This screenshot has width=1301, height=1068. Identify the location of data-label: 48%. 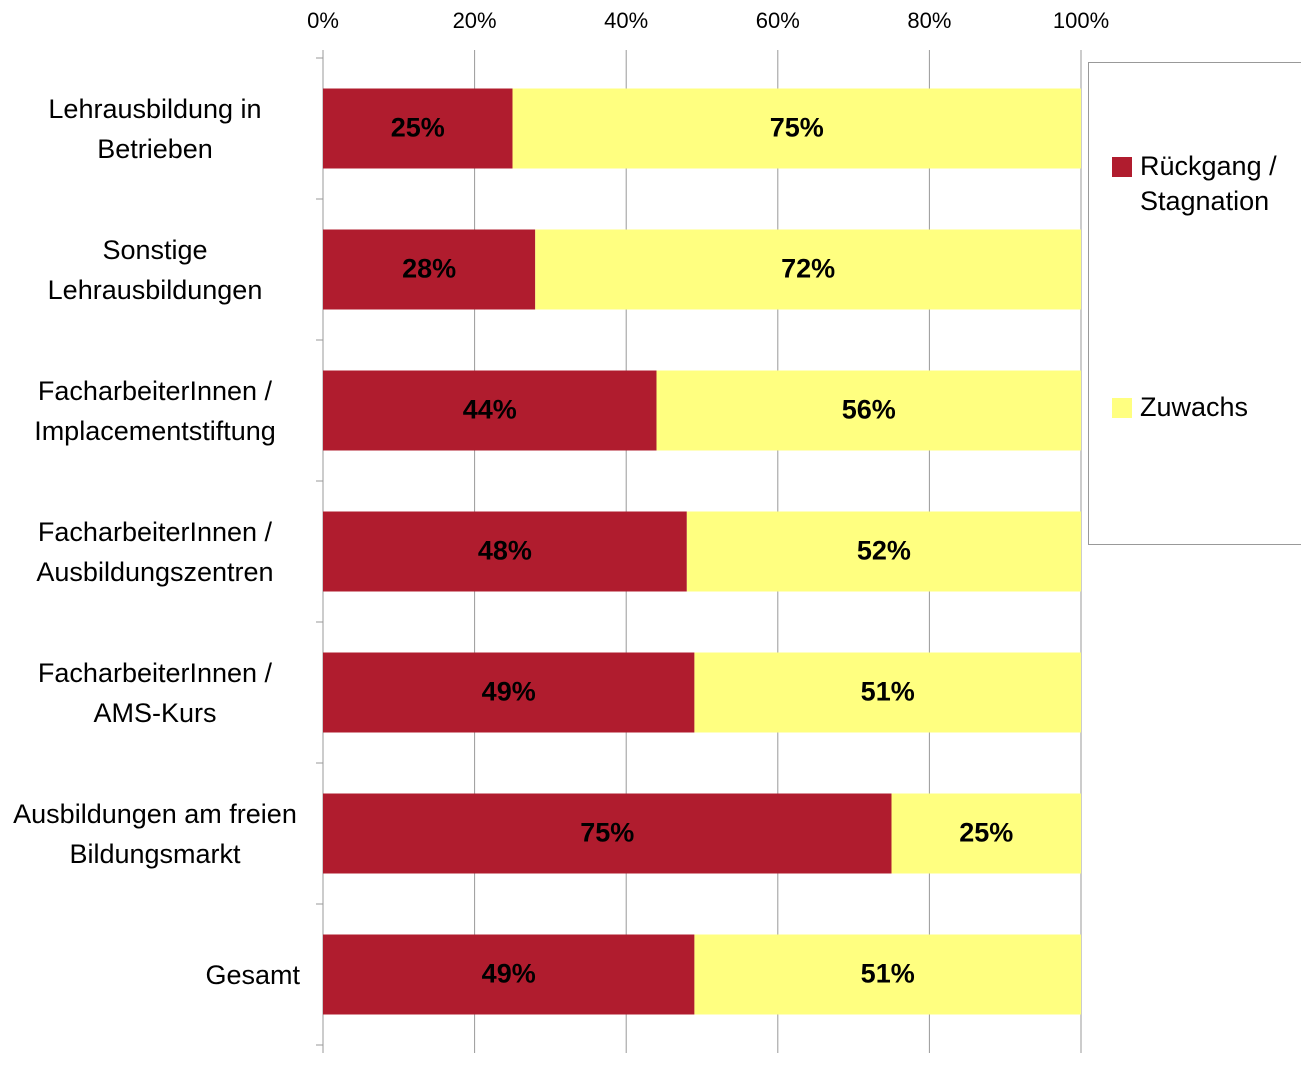
(505, 551).